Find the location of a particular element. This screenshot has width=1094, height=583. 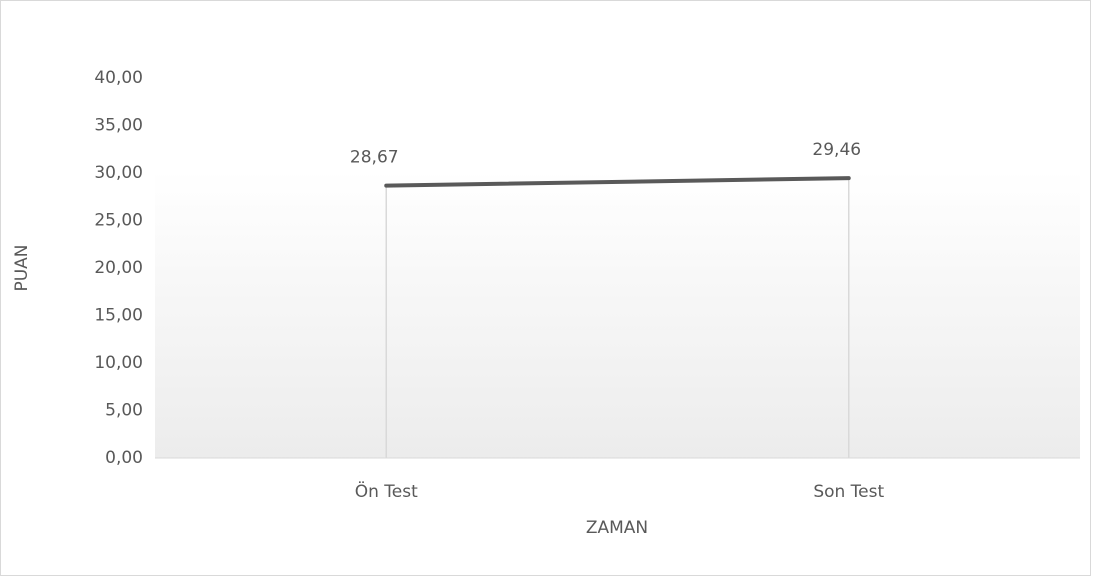

y-tick-label: 25,00 is located at coordinates (118, 221).